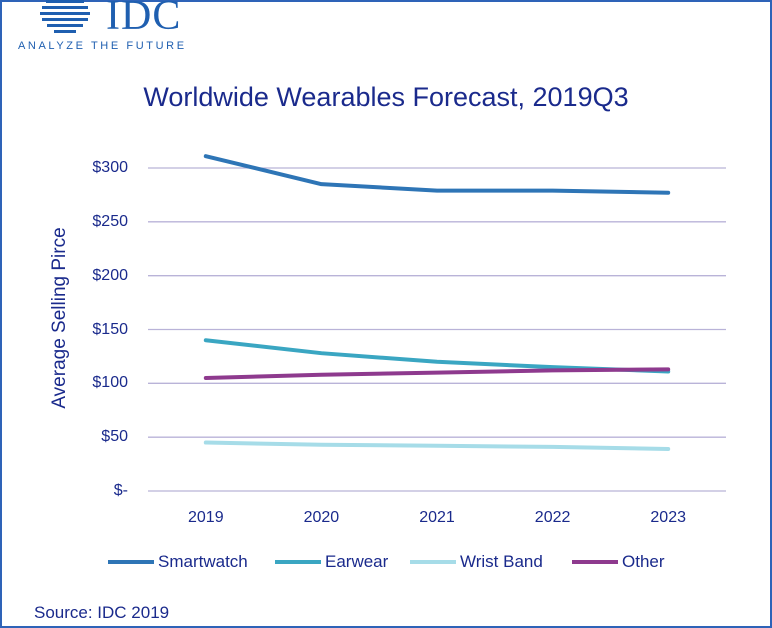 The height and width of the screenshot is (628, 772). Describe the element at coordinates (501, 561) in the screenshot. I see `legend-label: Wrist Band` at that location.